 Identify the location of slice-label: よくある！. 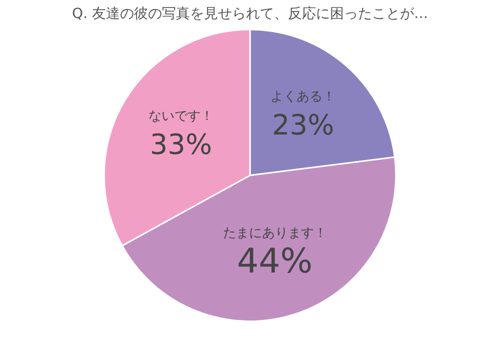
(303, 97).